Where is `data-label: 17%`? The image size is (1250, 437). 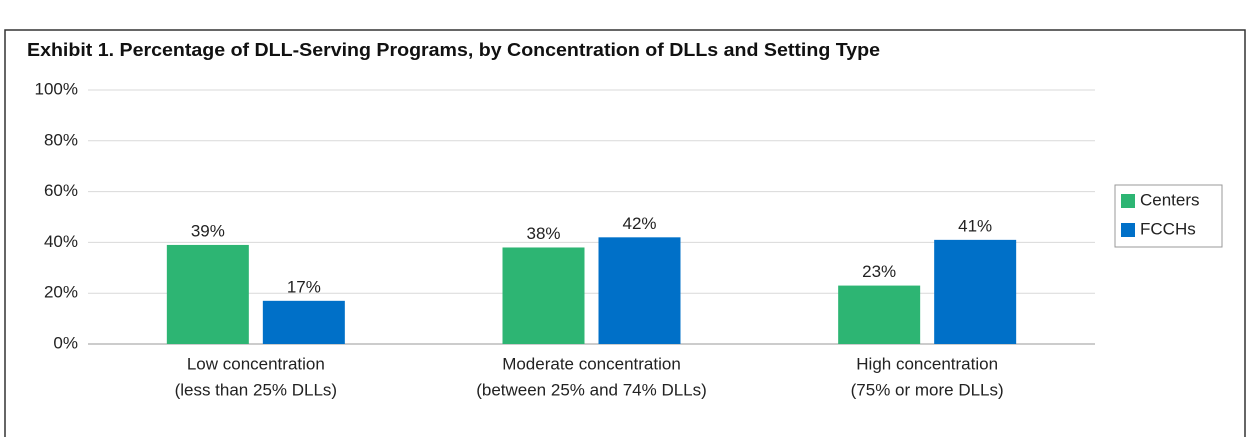
data-label: 17% is located at coordinates (304, 286).